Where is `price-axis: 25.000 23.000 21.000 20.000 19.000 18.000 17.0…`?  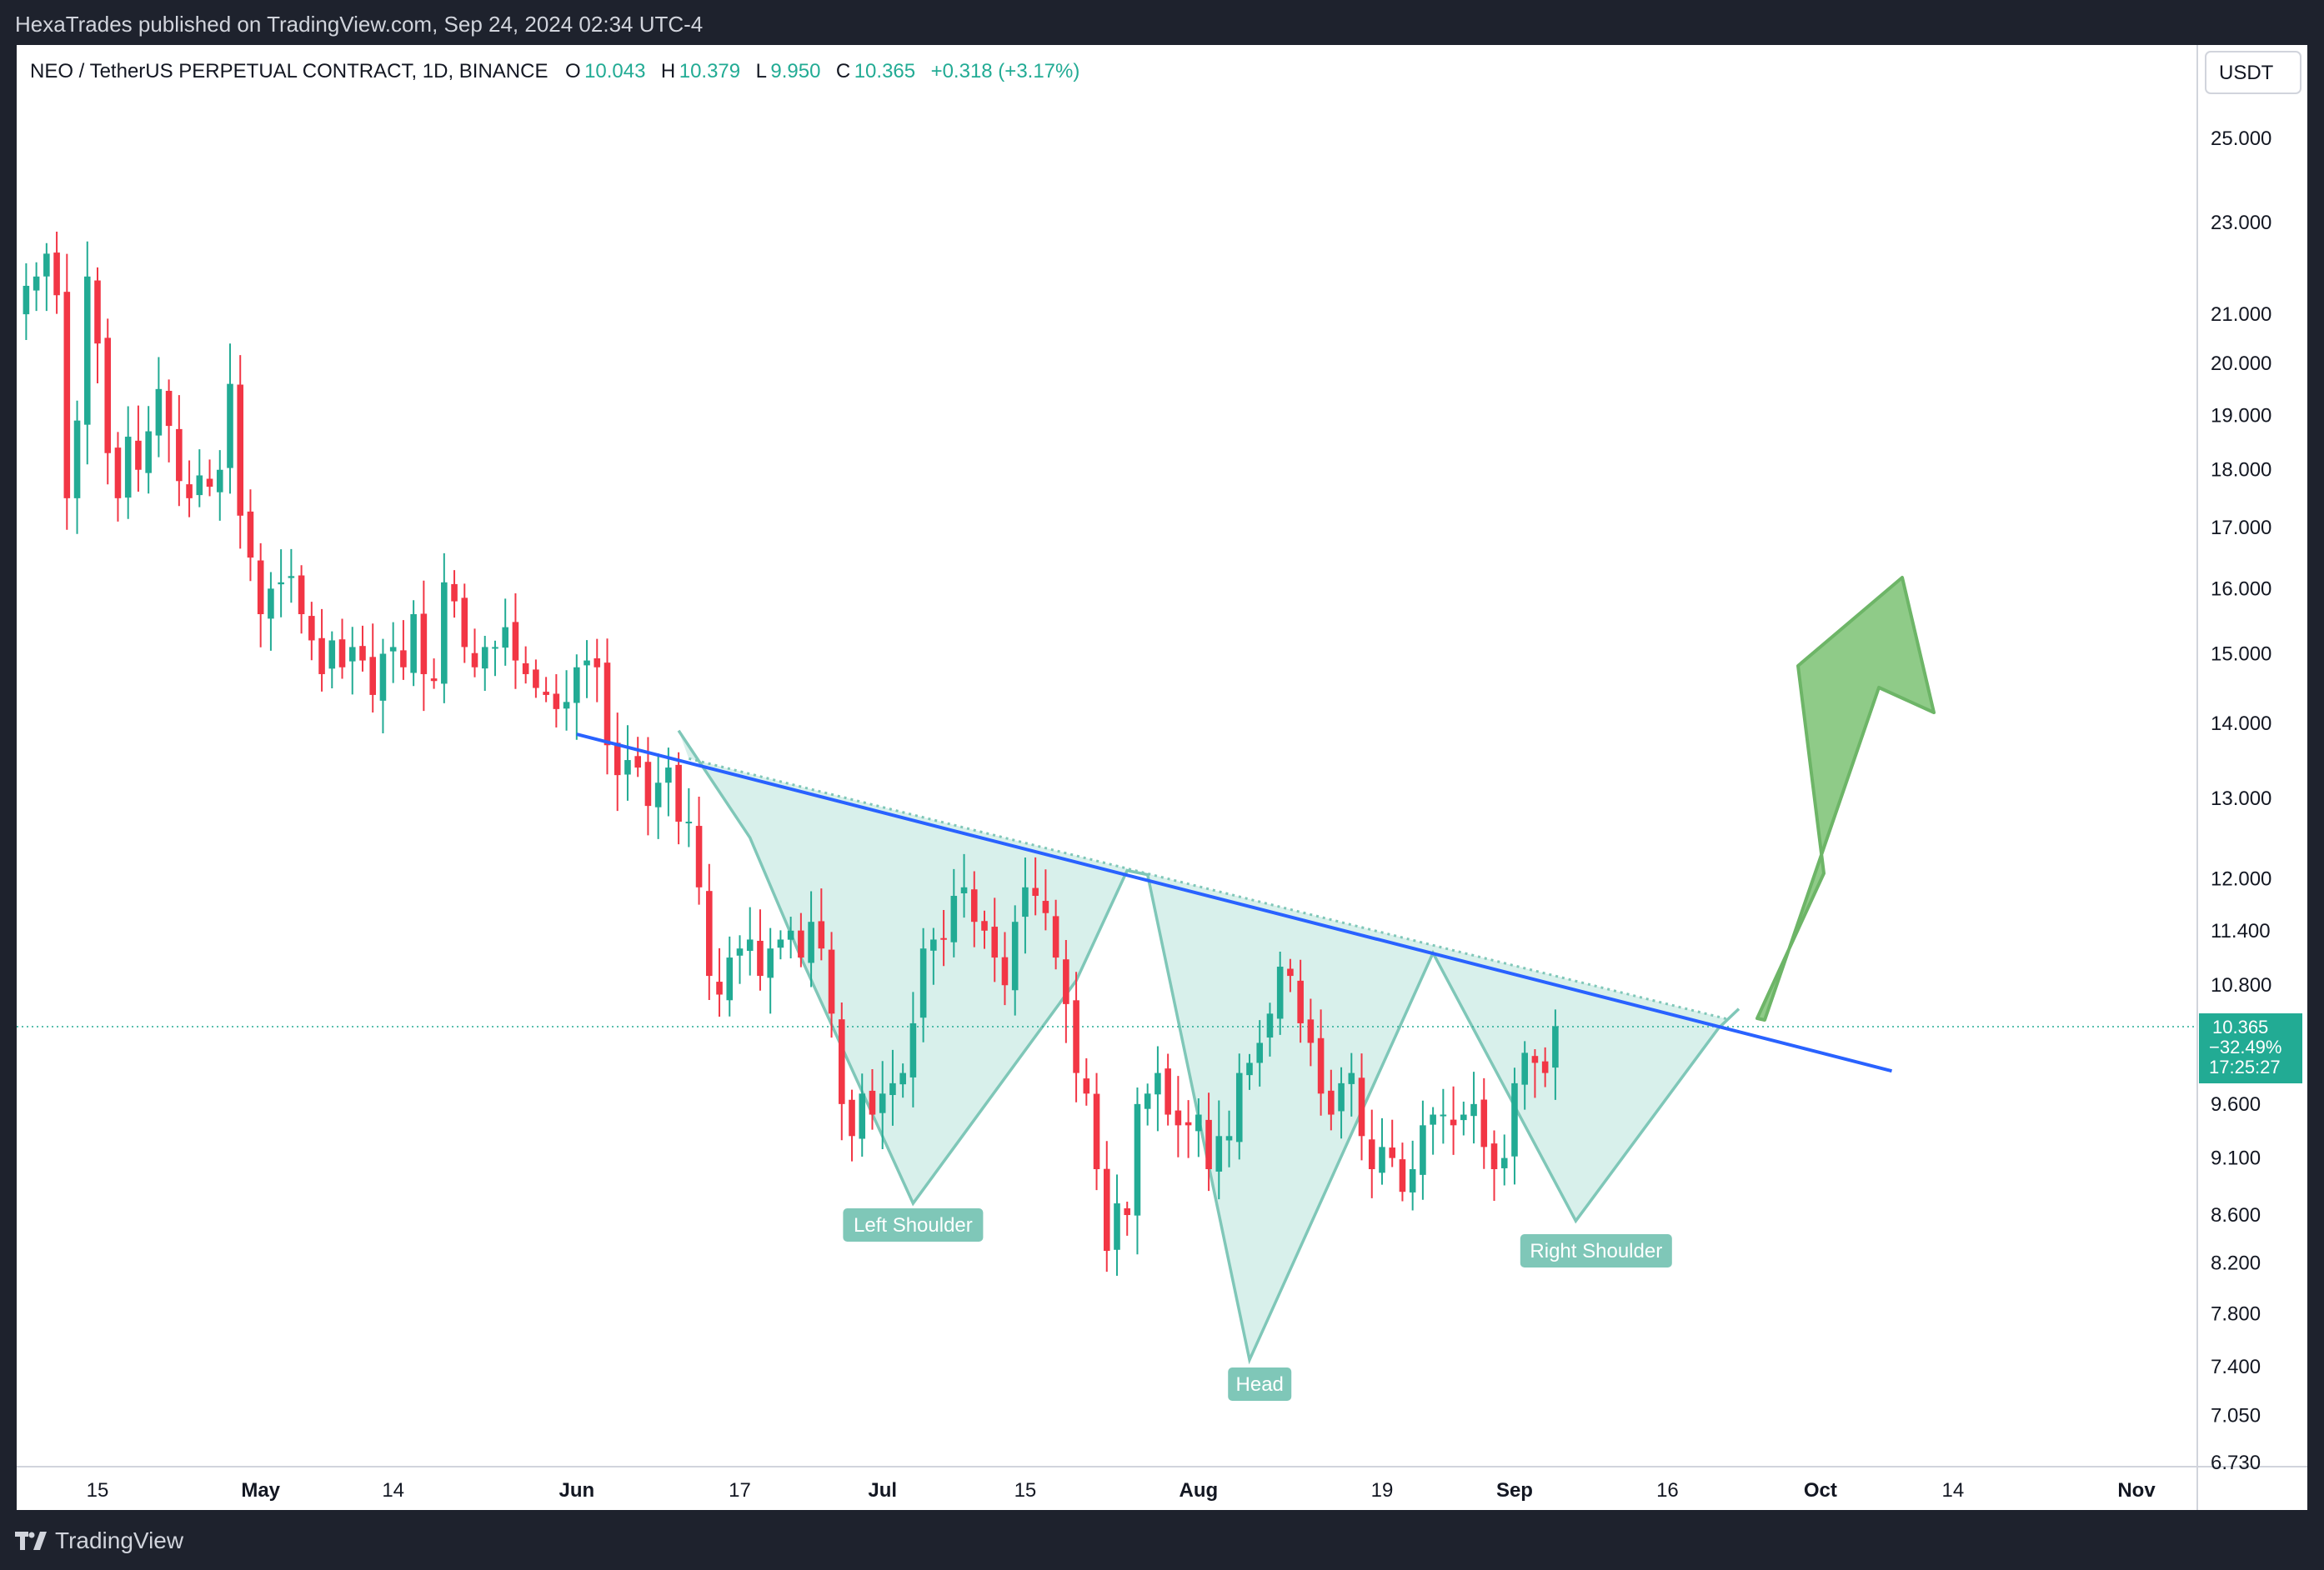
price-axis: 25.000 23.000 21.000 20.000 19.000 18.000 17.0… is located at coordinates (2241, 801).